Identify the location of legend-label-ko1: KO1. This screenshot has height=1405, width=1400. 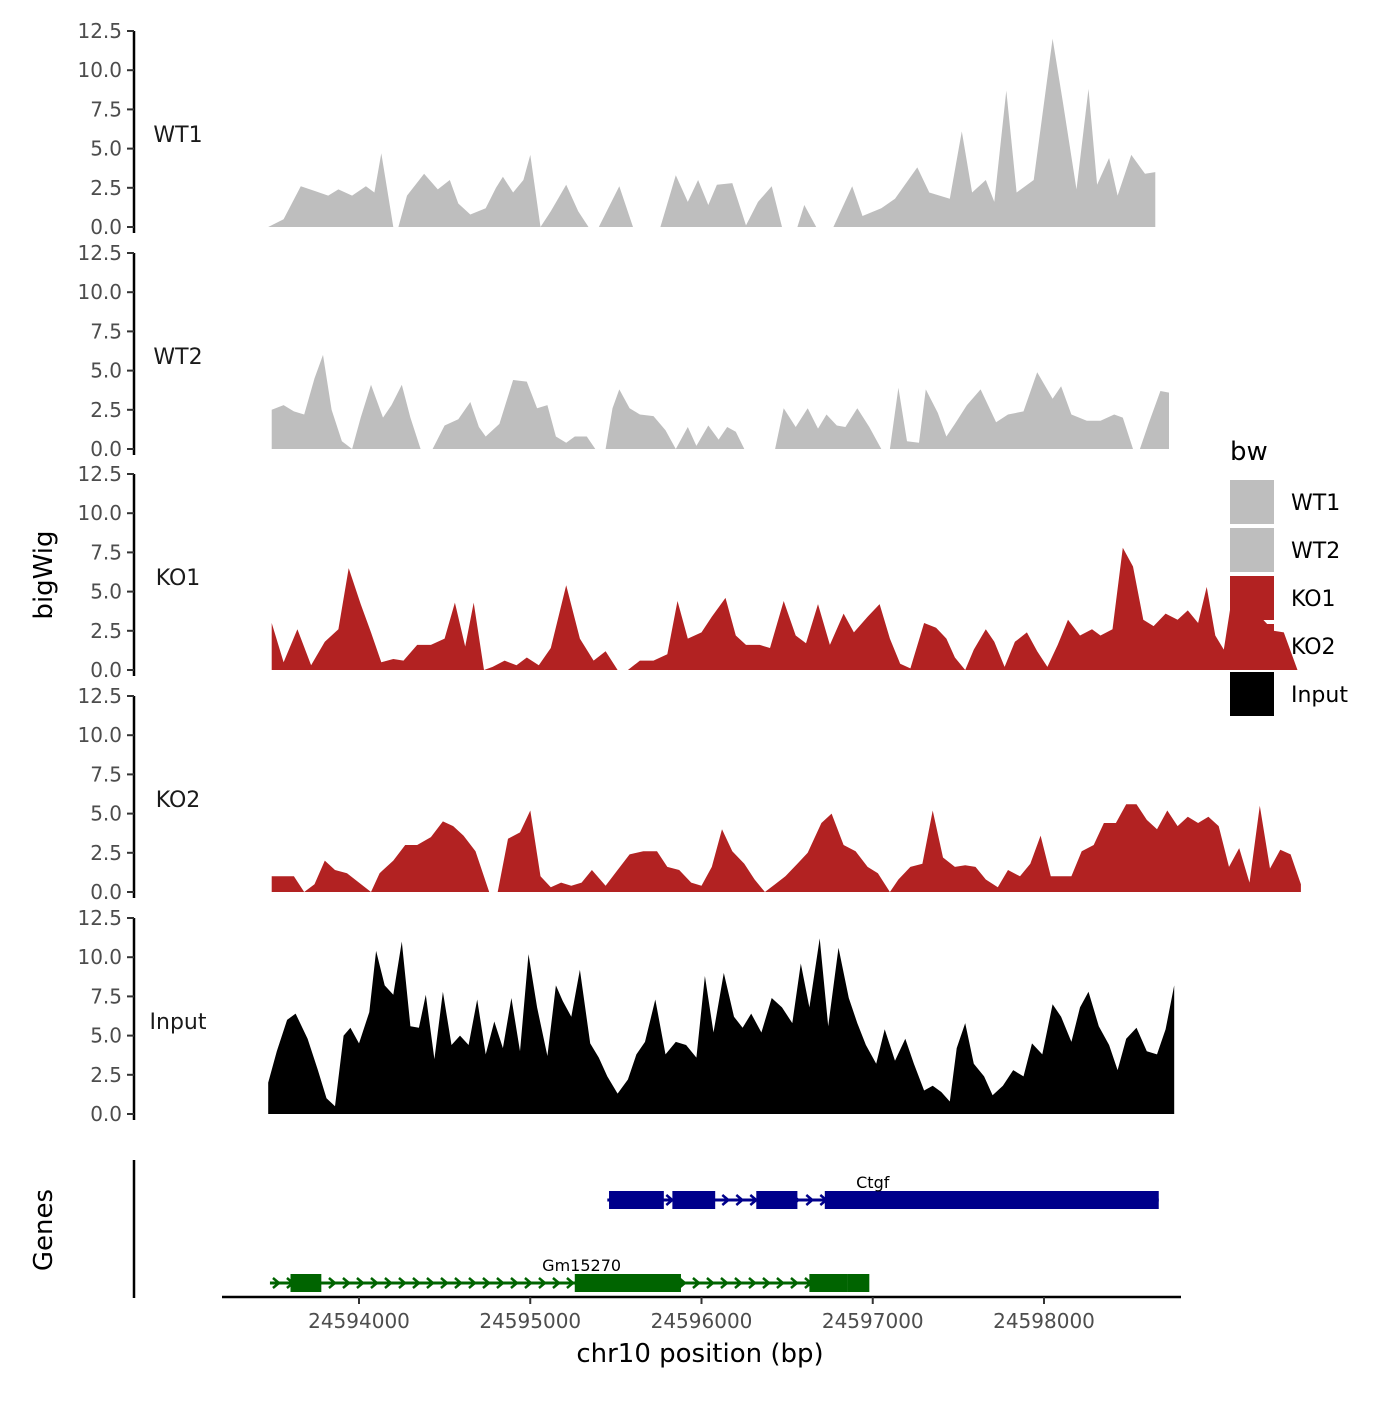
(1313, 599).